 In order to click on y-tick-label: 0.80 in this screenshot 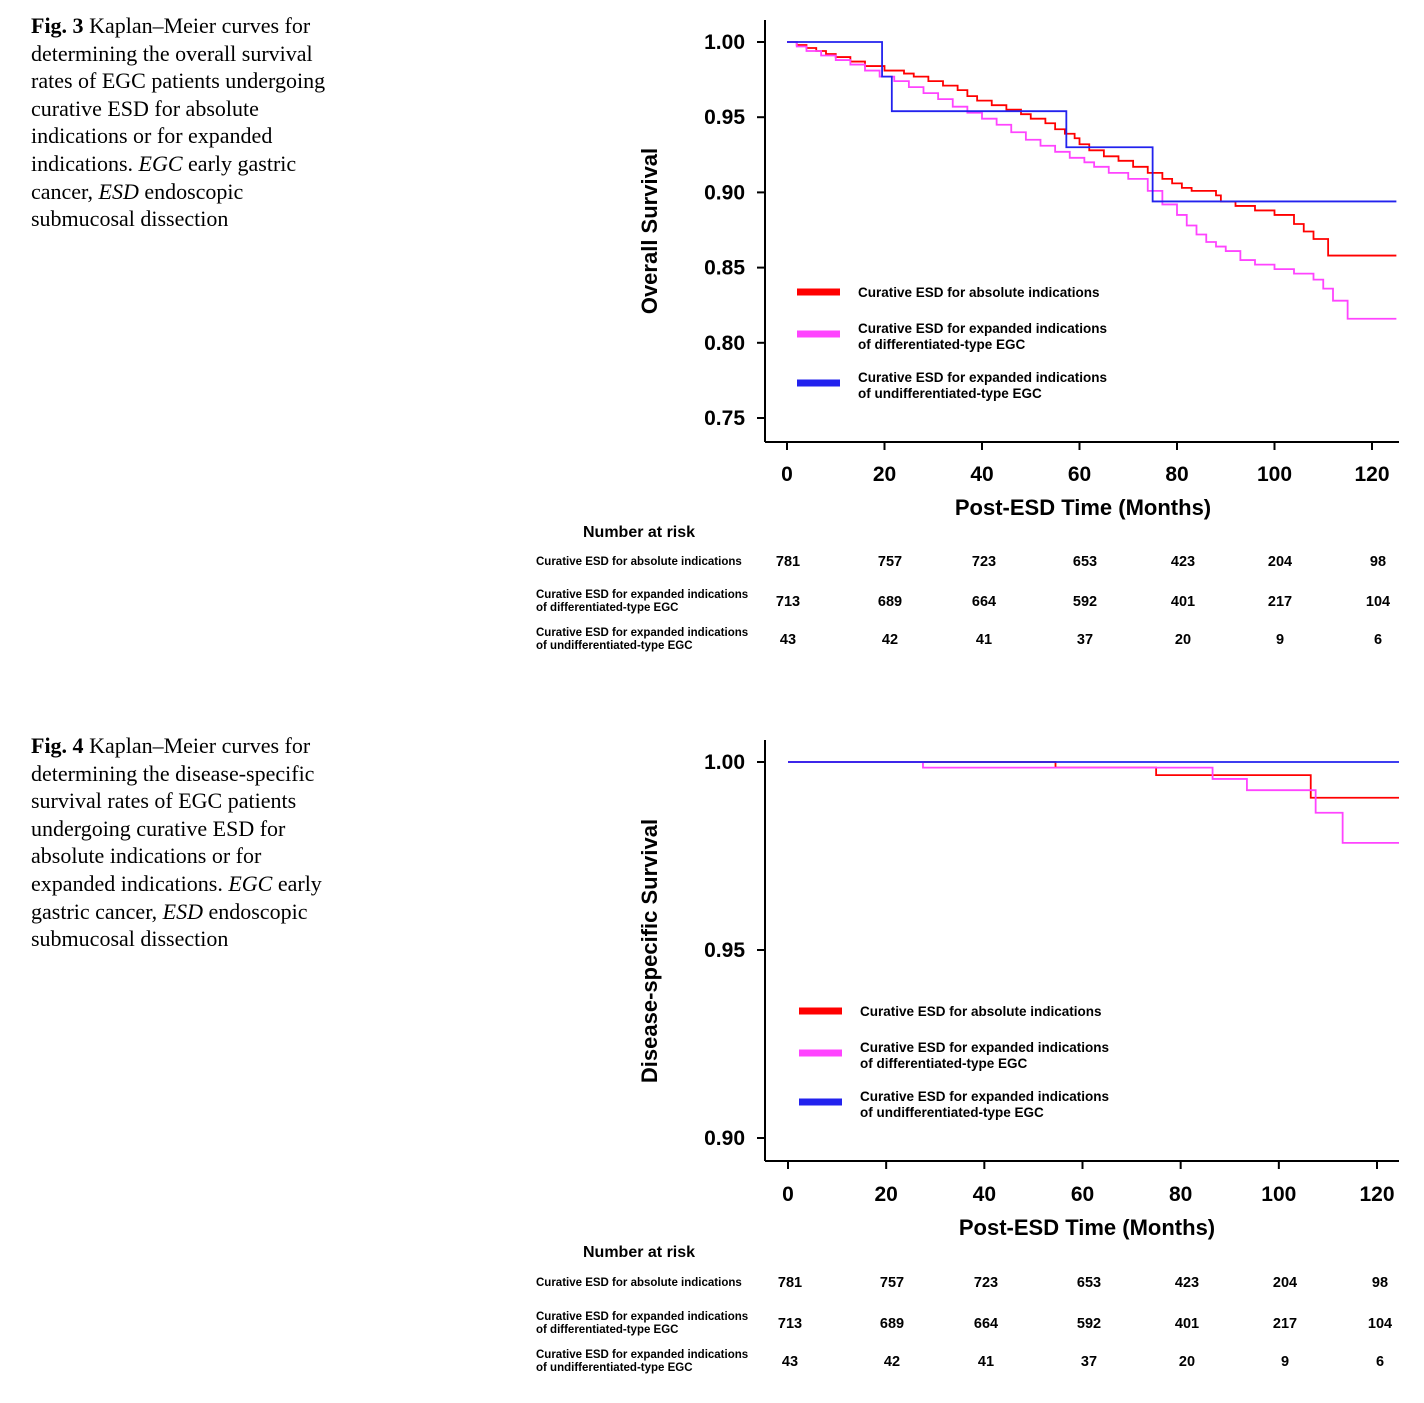, I will do `click(724, 343)`.